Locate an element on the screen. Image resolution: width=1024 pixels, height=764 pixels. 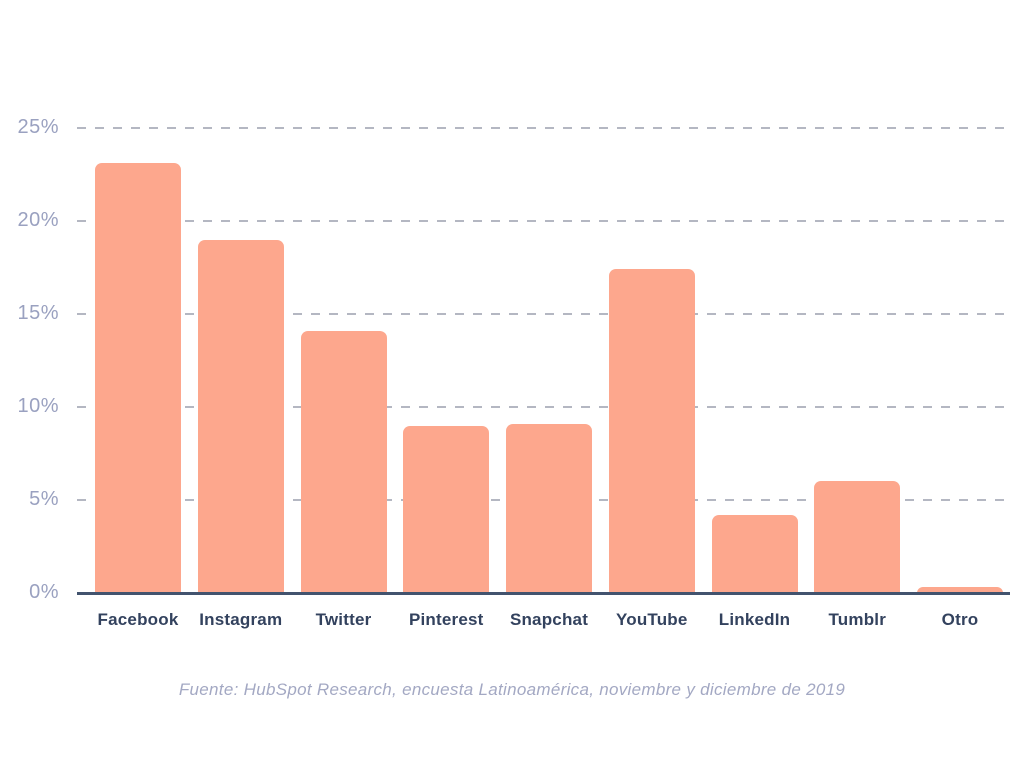
bar-column-linkedin: LinkedIn is located at coordinates (754, 378).